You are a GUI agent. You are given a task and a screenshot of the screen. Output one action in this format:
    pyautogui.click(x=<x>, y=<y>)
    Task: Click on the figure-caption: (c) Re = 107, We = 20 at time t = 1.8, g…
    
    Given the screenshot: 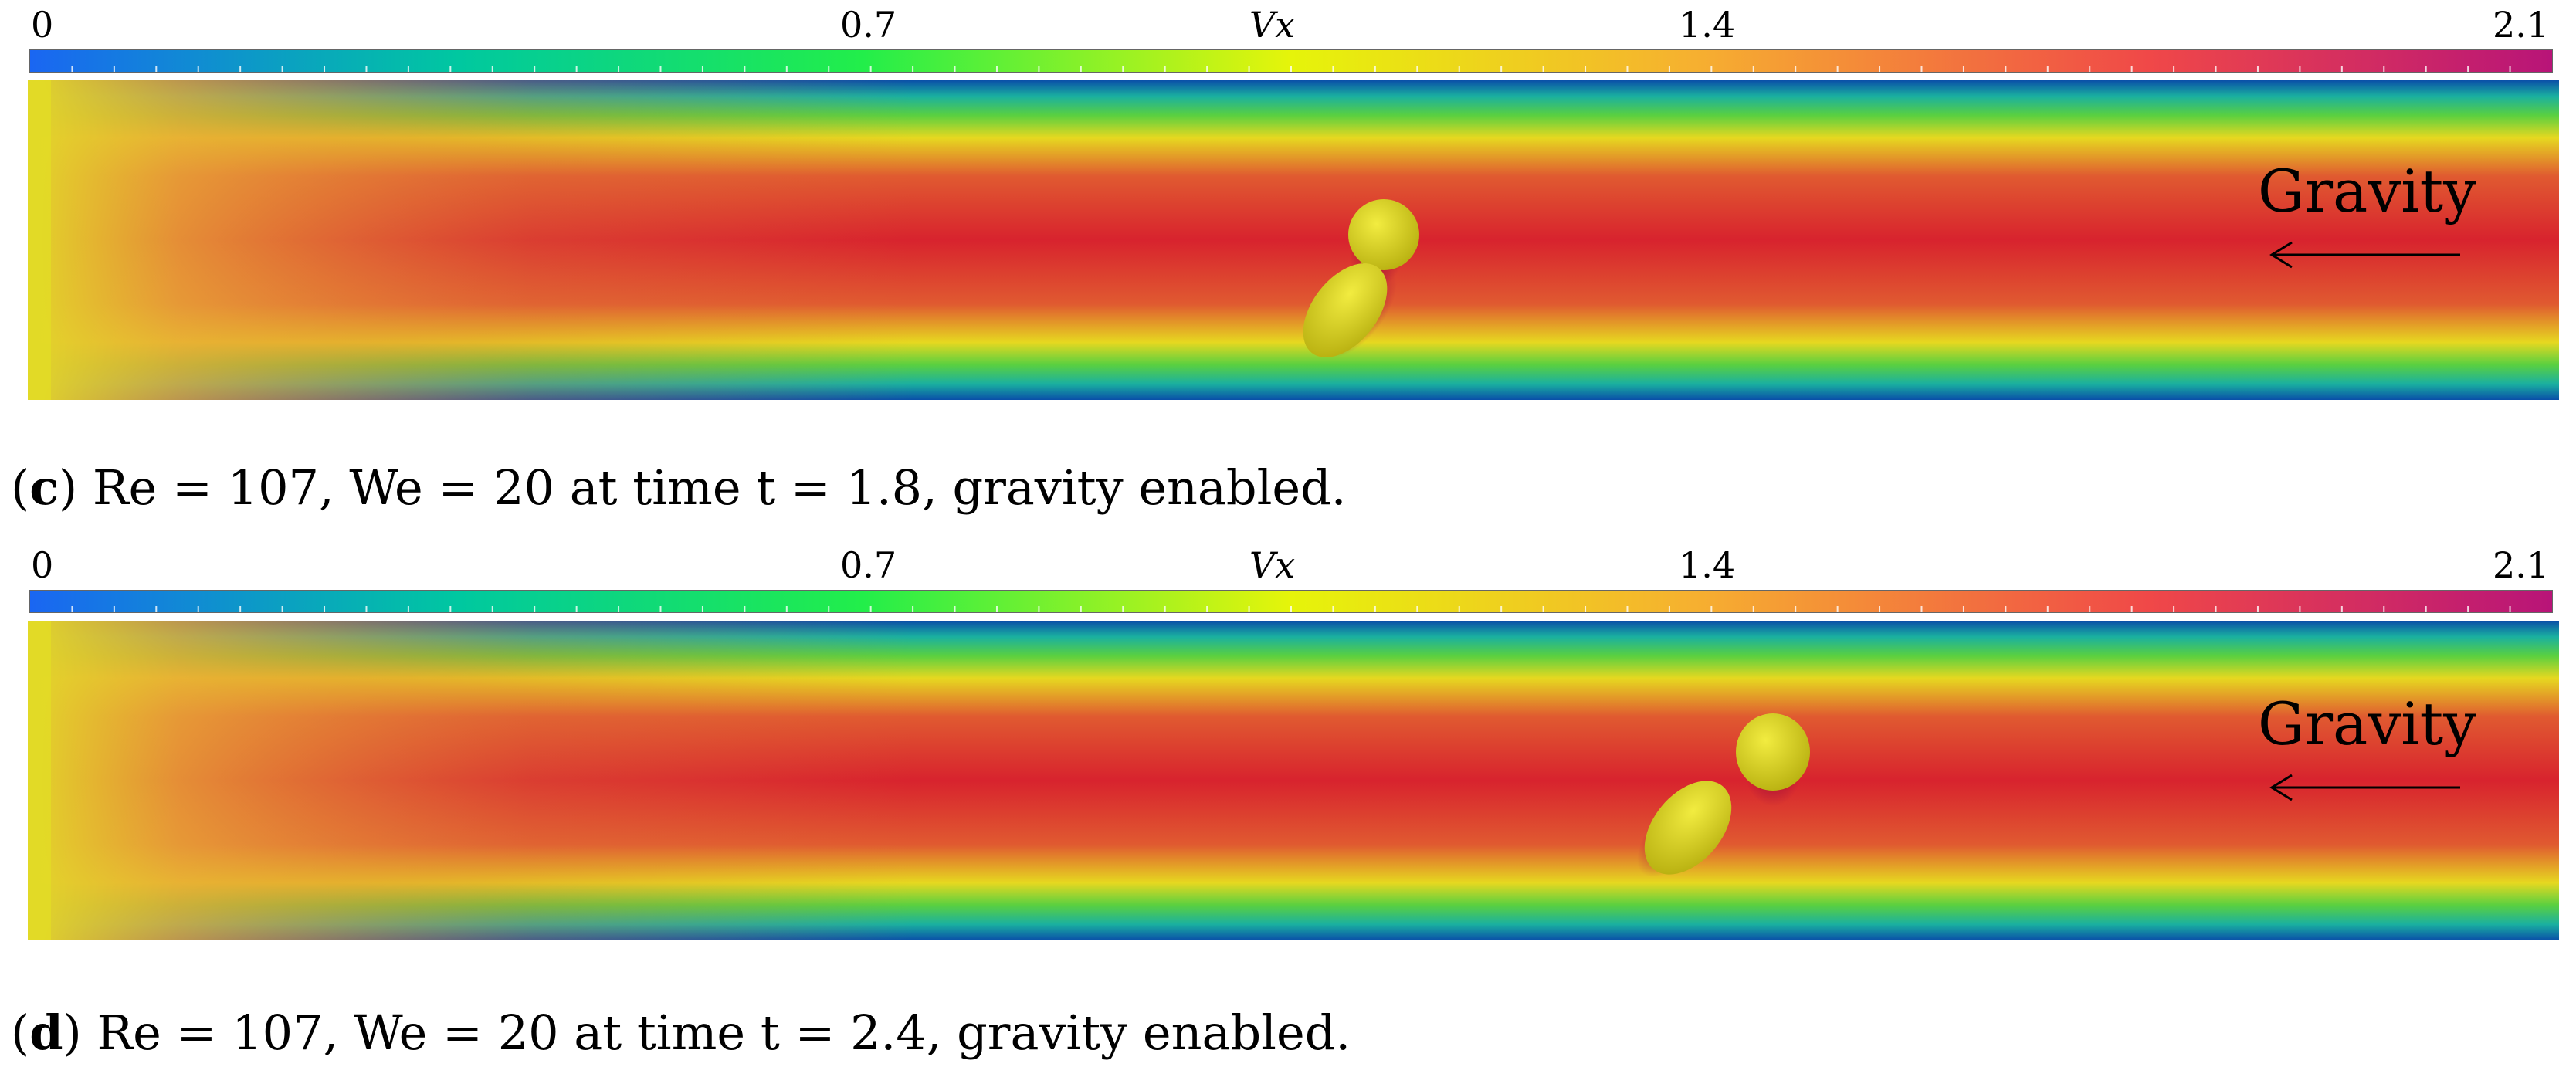 What is the action you would take?
    pyautogui.click(x=679, y=487)
    